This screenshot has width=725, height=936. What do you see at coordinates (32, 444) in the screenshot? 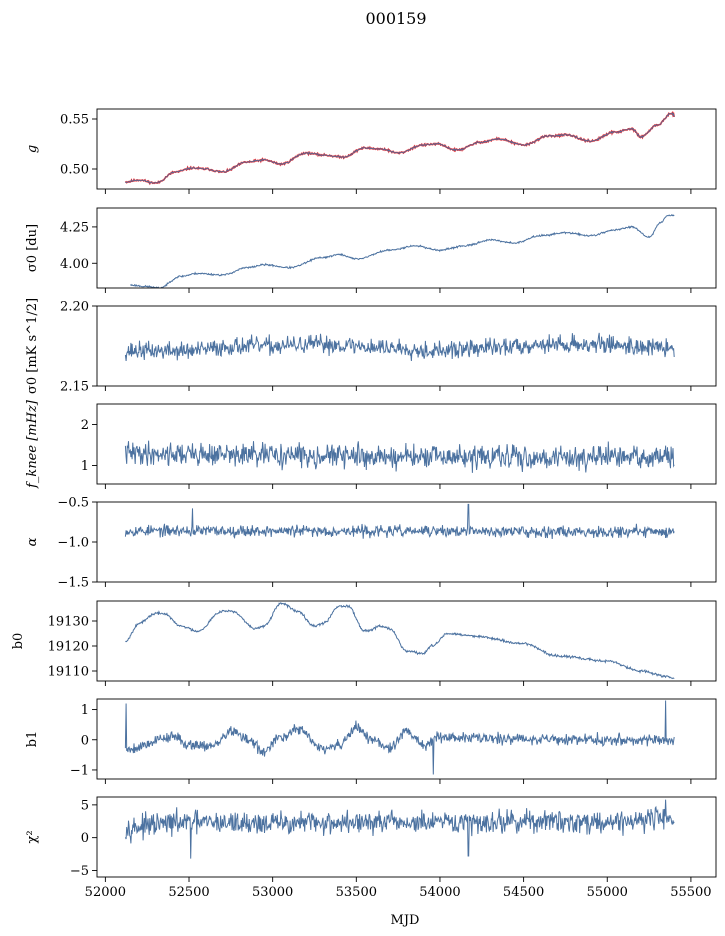
I see `y-axis-label: f_knee [mHz]` at bounding box center [32, 444].